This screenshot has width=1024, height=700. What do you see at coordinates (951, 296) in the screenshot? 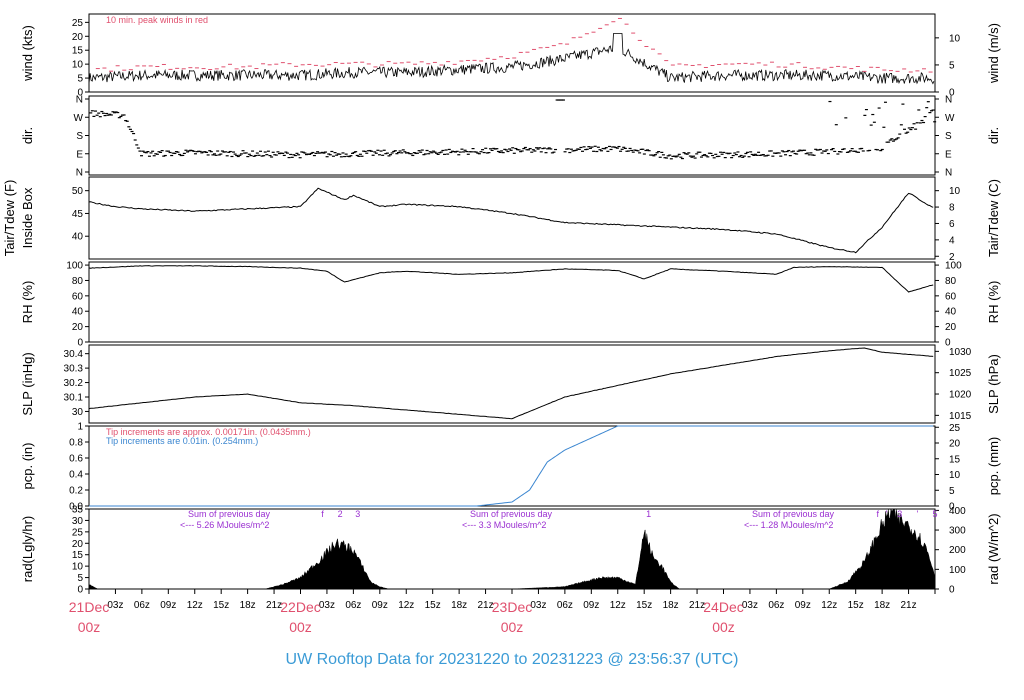
I see `ytick-label-right: 60` at bounding box center [951, 296].